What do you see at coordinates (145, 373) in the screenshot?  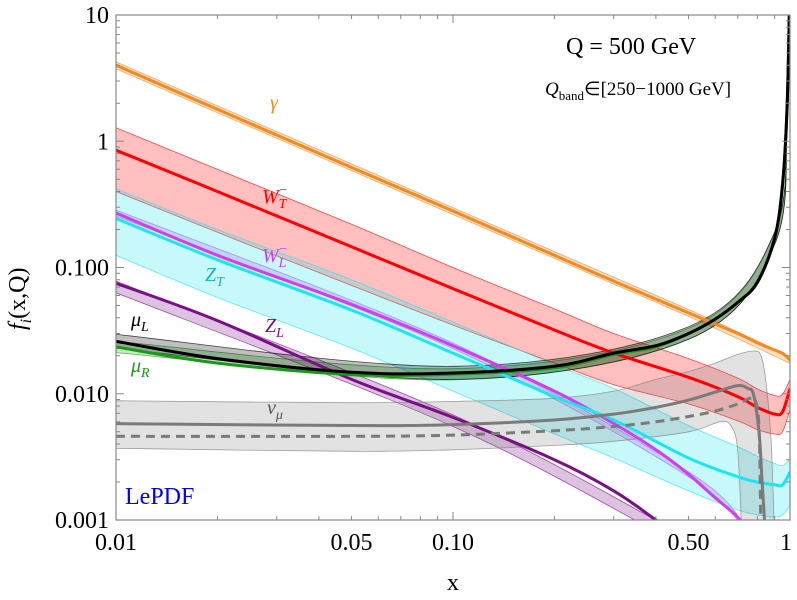 I see `label-sub: R` at bounding box center [145, 373].